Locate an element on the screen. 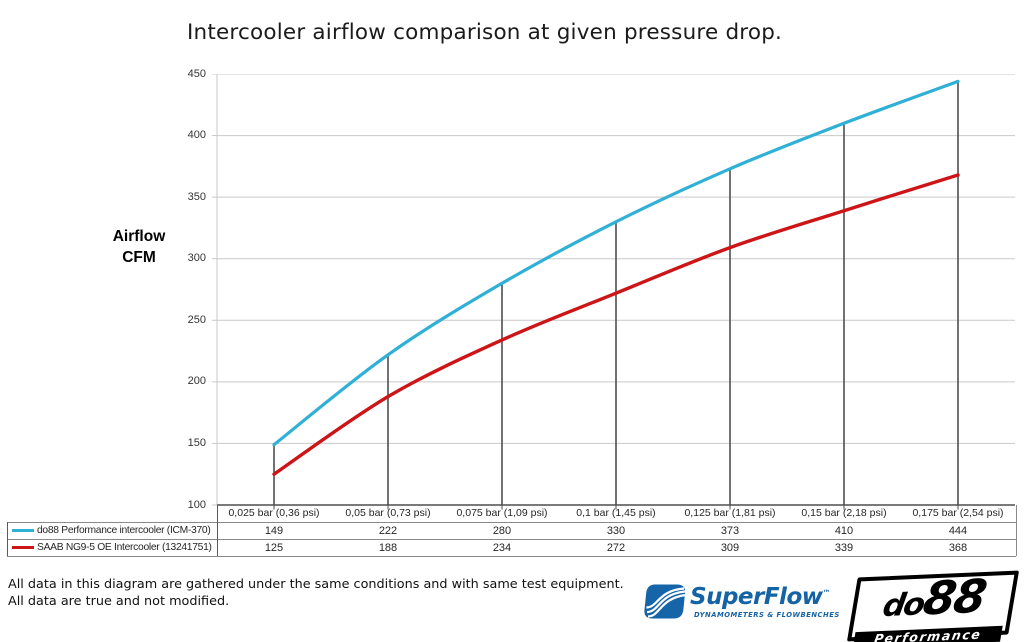  table-value-cell: 330 is located at coordinates (616, 530).